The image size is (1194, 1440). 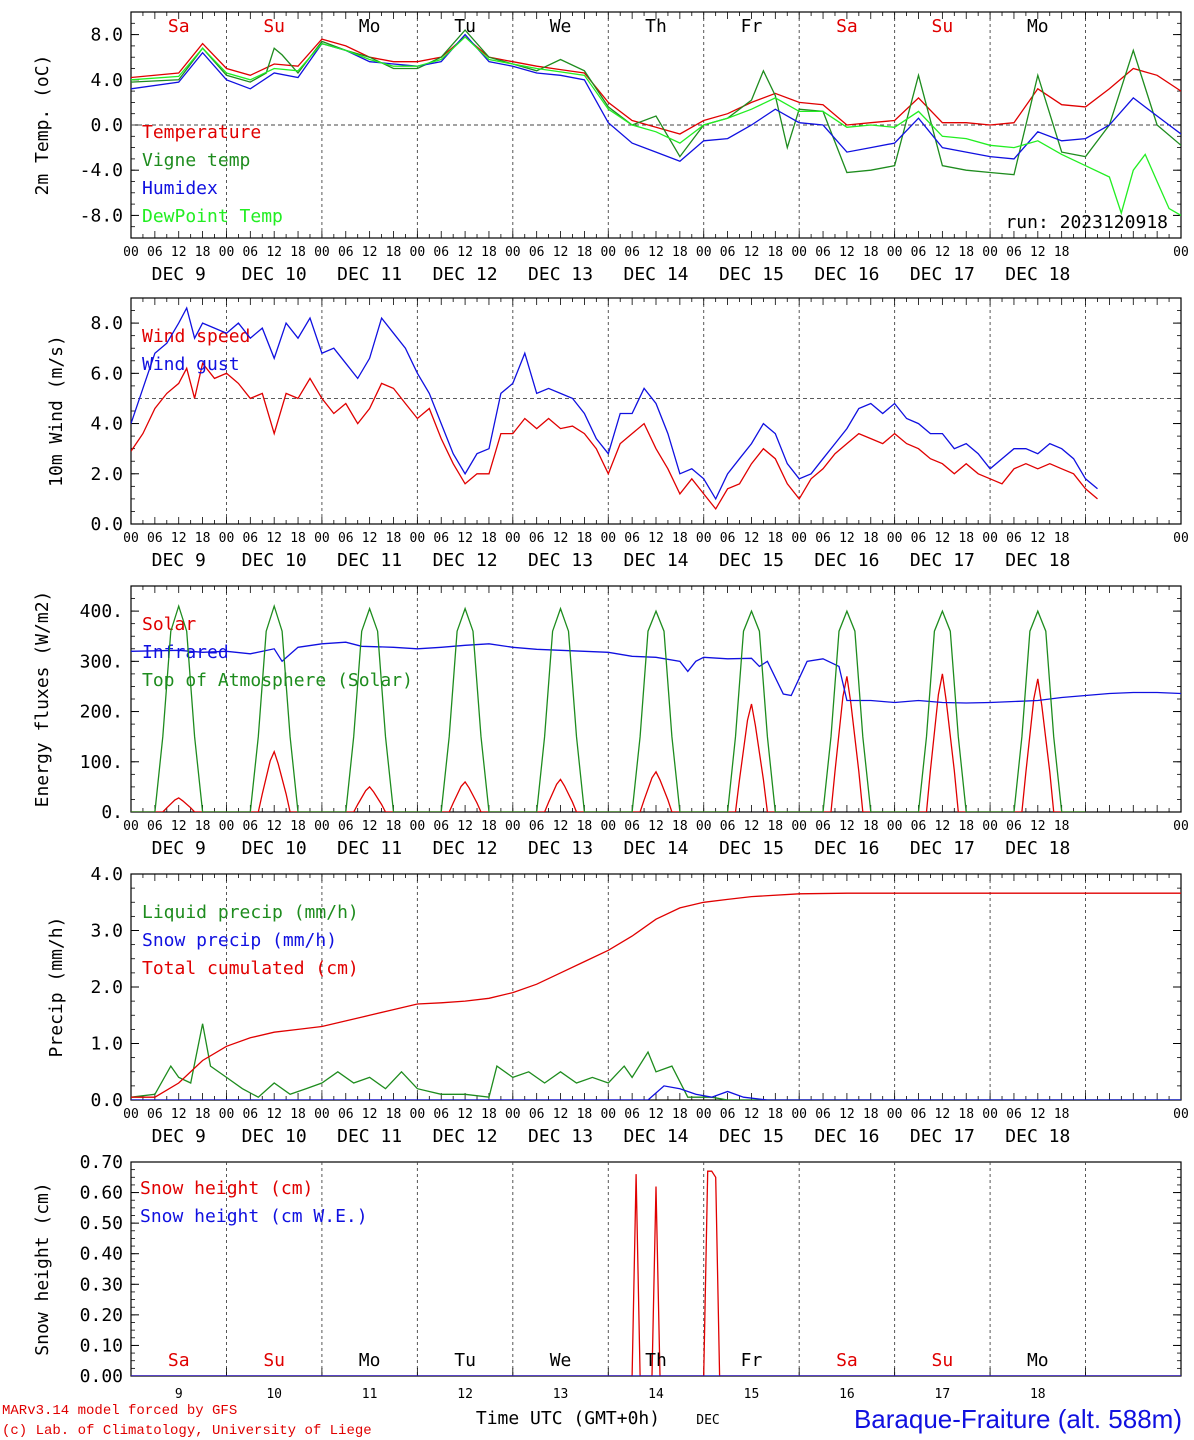 What do you see at coordinates (179, 848) in the screenshot?
I see `x-date-label: DEC 9` at bounding box center [179, 848].